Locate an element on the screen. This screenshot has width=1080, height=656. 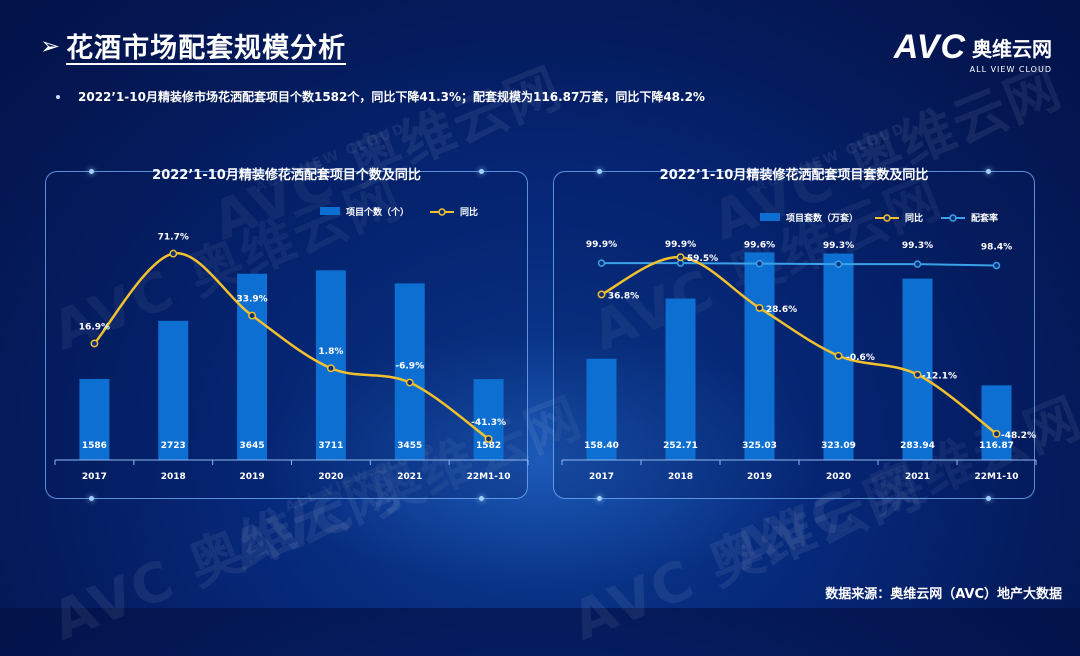
yoy-value-label: -12.1% is located at coordinates (939, 377).